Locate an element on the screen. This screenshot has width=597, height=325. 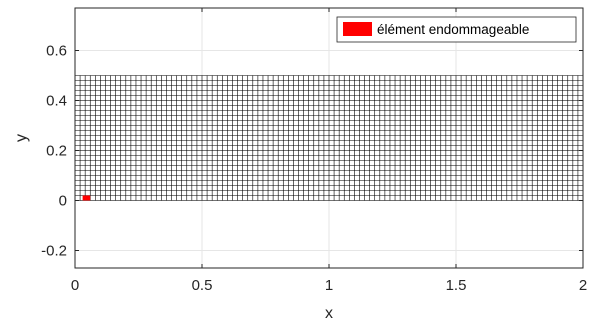
y-tick-label: 0.4 is located at coordinates (56, 101).